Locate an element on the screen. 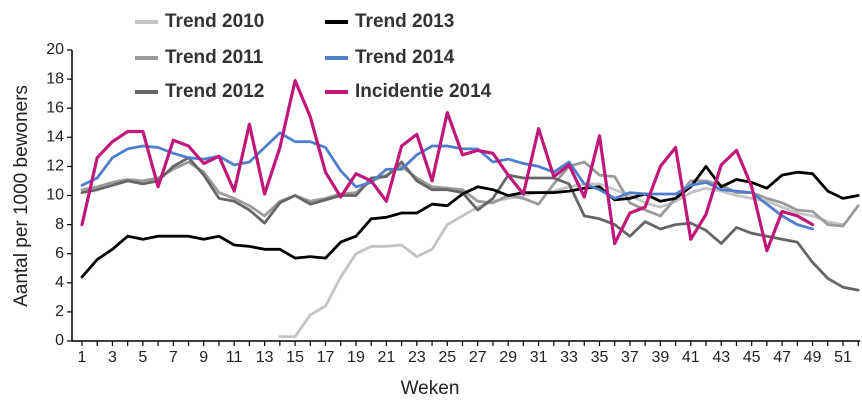 The height and width of the screenshot is (401, 862). x-tick-label: 47 is located at coordinates (782, 357).